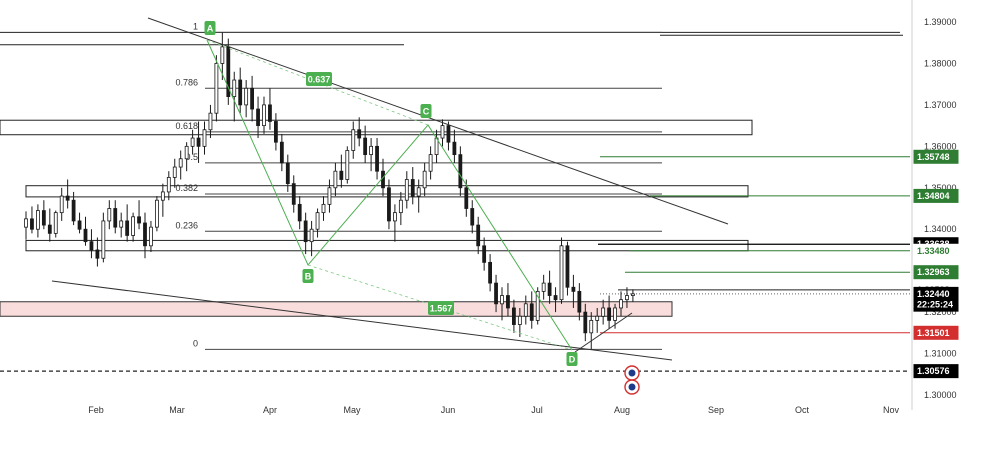 The width and height of the screenshot is (989, 450). I want to click on svg-text: D, so click(572, 360).